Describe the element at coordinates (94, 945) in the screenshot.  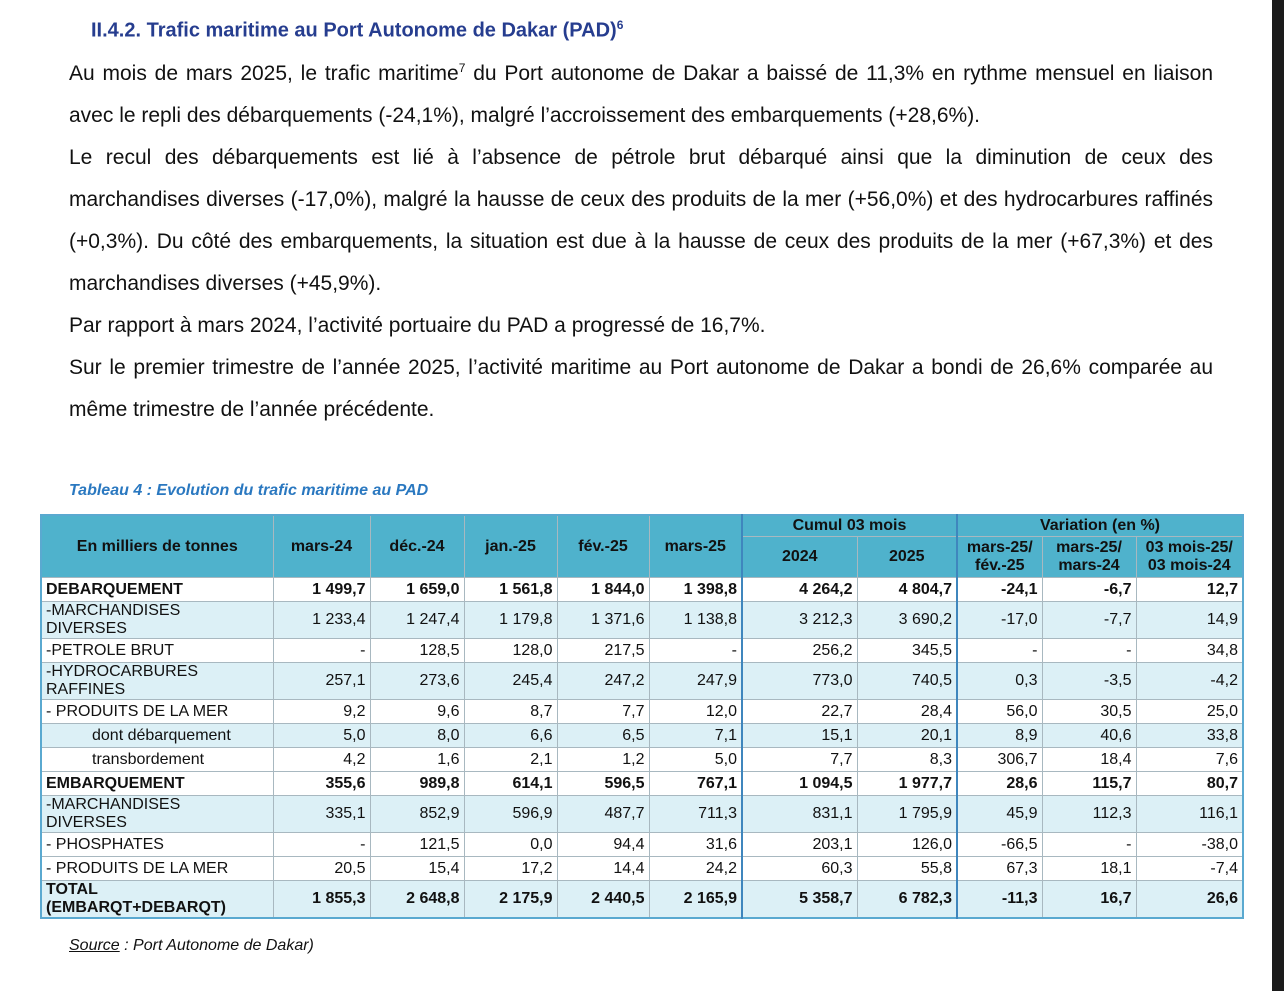
I see `source-label: Source` at that location.